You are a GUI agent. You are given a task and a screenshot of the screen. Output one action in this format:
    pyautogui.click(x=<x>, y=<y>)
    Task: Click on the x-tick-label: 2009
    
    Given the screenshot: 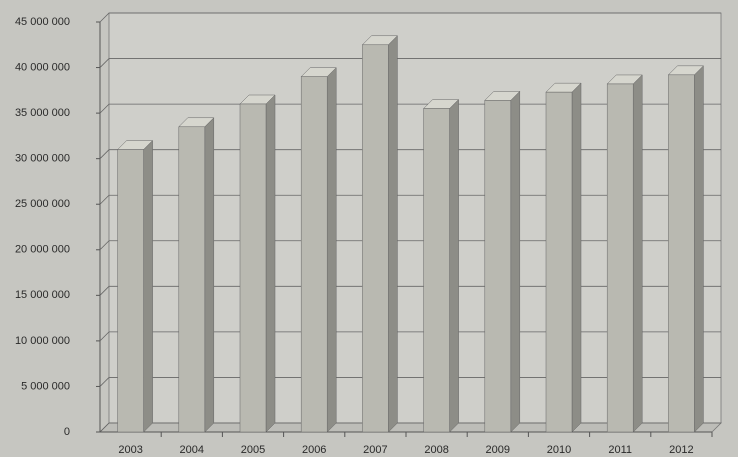 What is the action you would take?
    pyautogui.click(x=498, y=450)
    